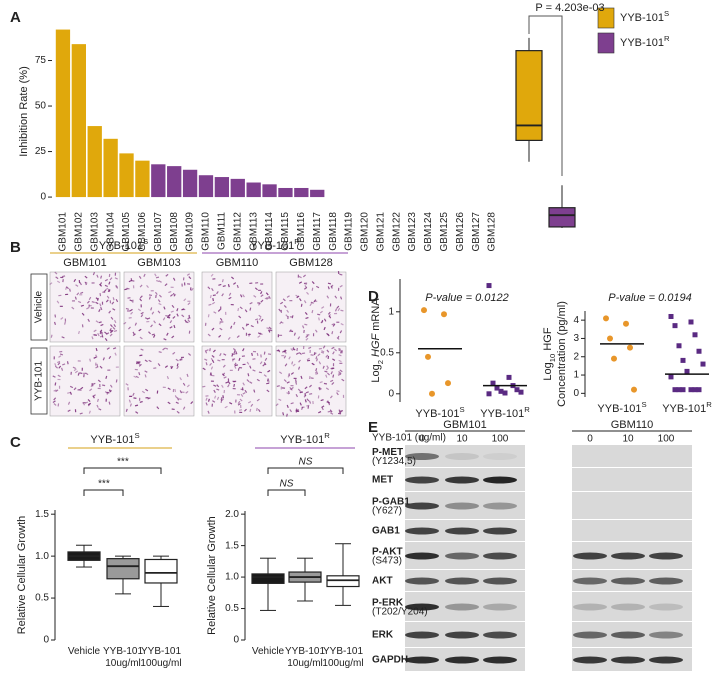 This screenshot has width=720, height=684. Describe the element at coordinates (383, 635) in the screenshot. I see `protein: ERK` at that location.